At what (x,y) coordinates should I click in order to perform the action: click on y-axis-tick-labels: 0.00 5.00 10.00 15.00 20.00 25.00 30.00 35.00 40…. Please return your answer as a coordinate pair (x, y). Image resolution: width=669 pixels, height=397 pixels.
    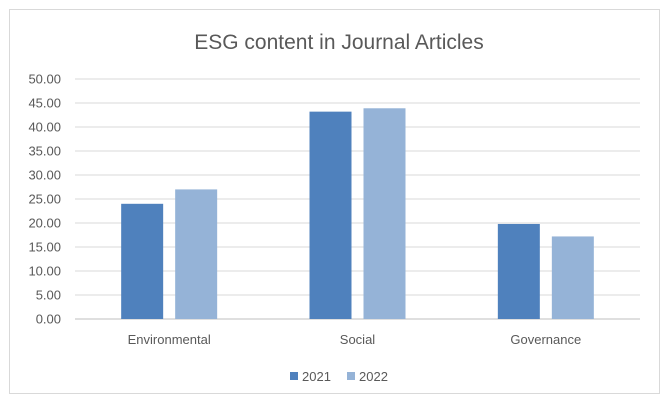
    Looking at the image, I should click on (44, 199).